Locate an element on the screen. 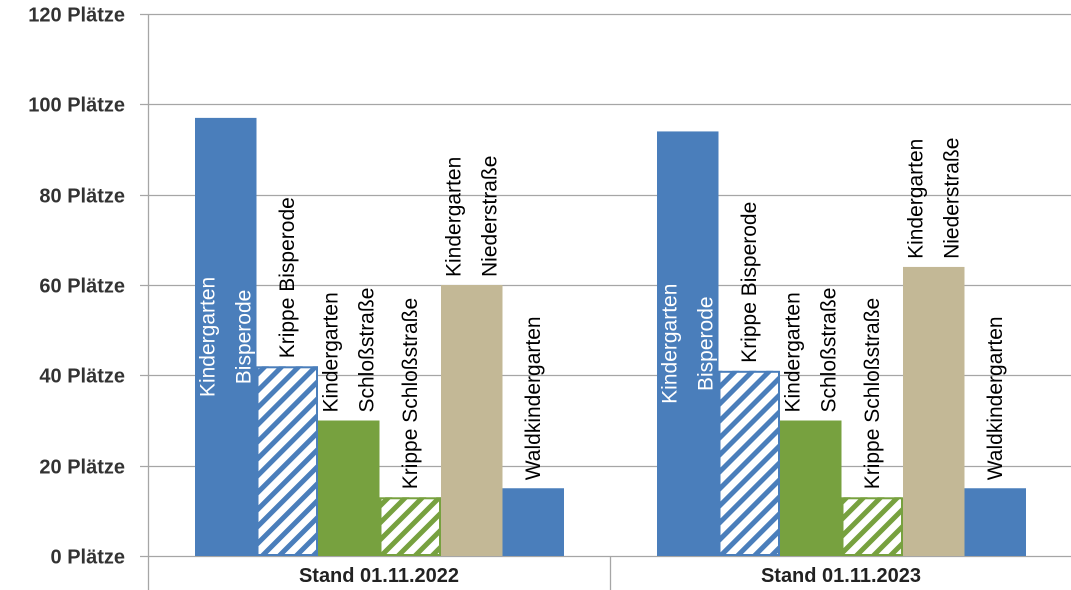  y-tick-label: 20 Plätze is located at coordinates (82, 468).